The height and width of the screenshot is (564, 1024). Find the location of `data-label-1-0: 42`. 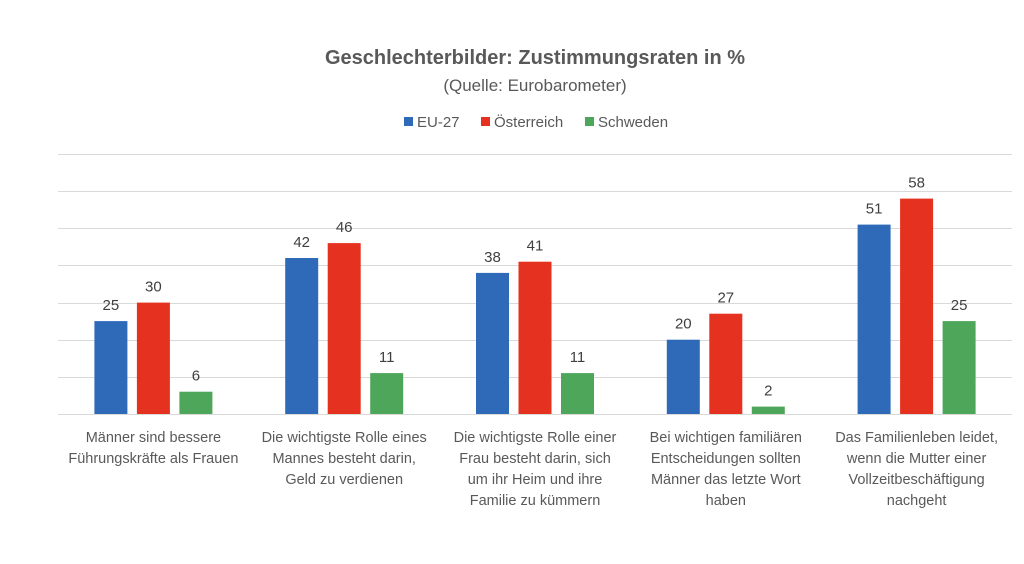

data-label-1-0: 42 is located at coordinates (301, 242).